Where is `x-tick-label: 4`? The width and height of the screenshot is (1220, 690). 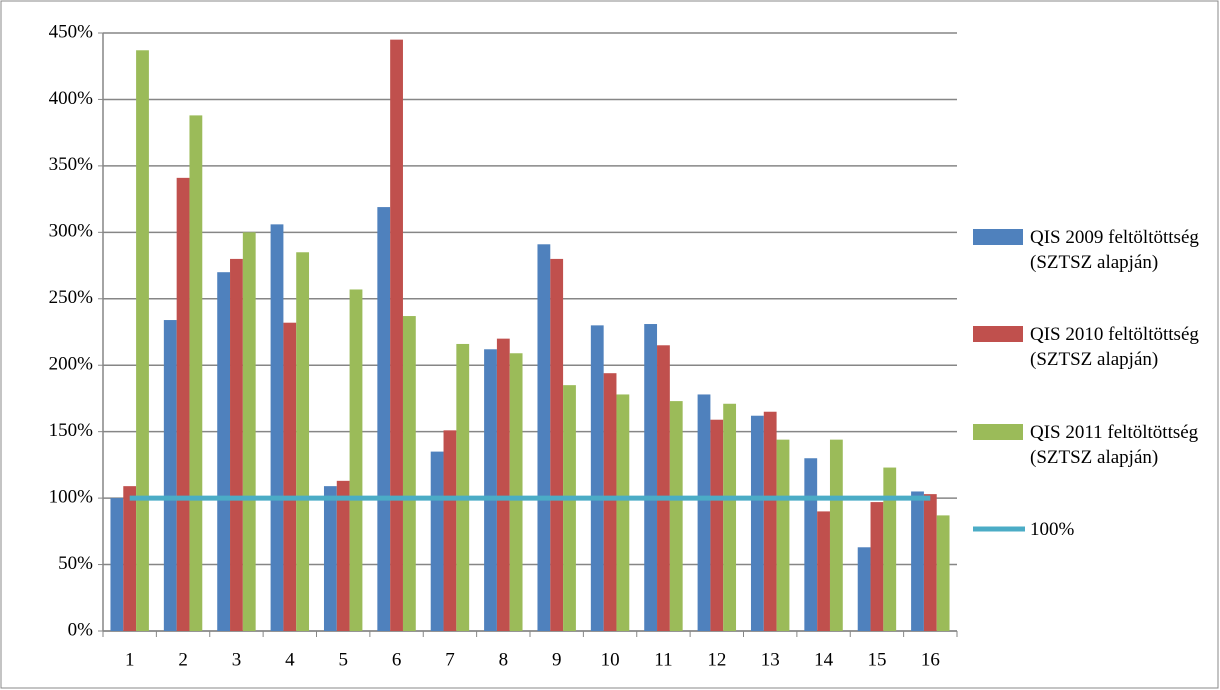 x-tick-label: 4 is located at coordinates (290, 659).